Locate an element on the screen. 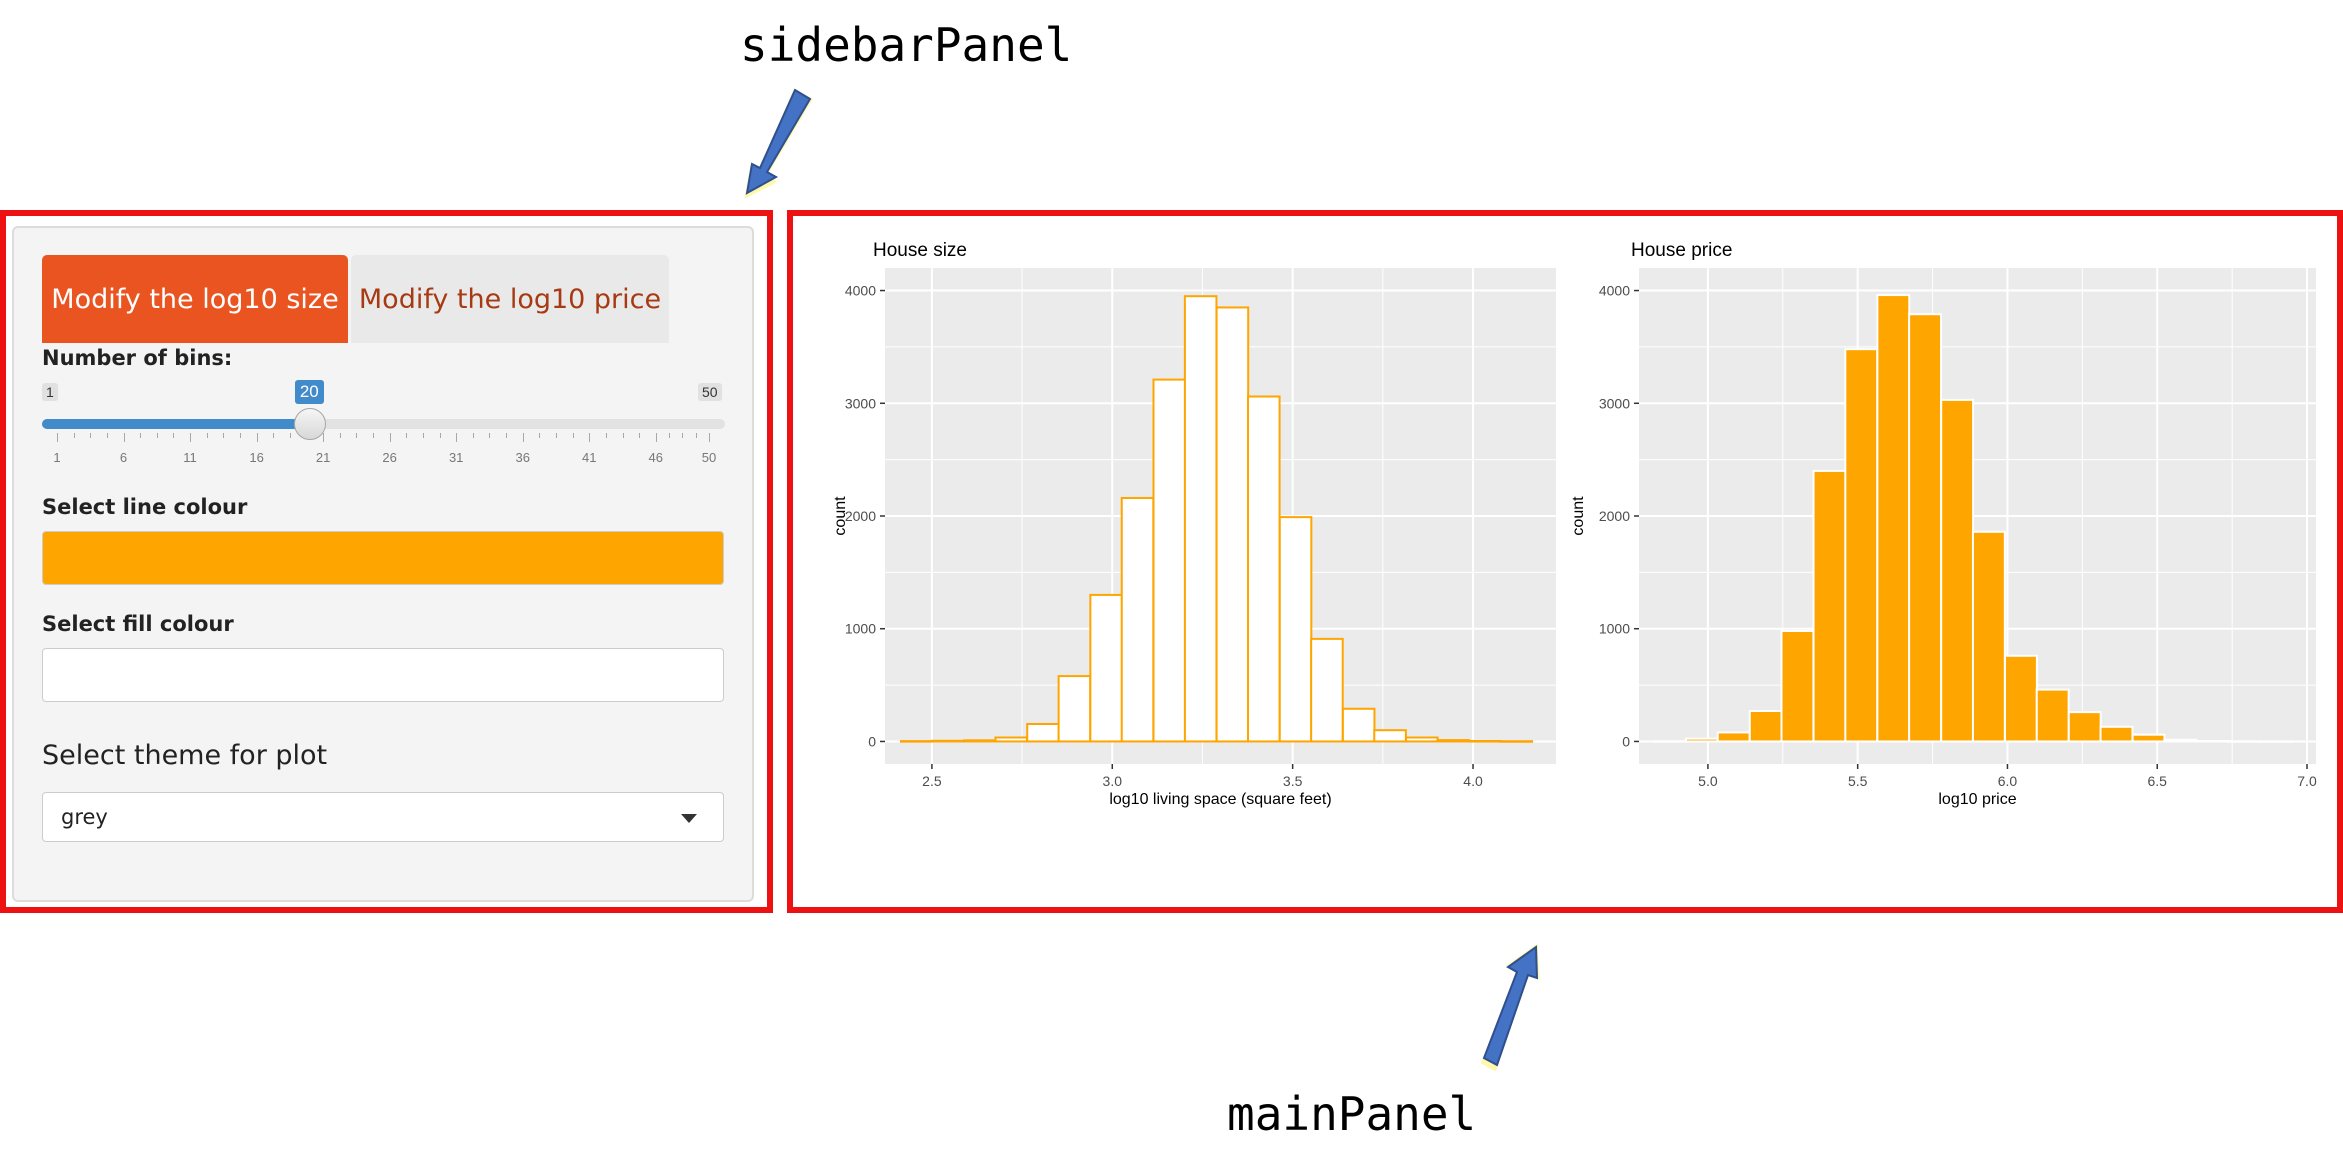 The height and width of the screenshot is (1149, 2343). slider-tick-label: 6 is located at coordinates (123, 457).